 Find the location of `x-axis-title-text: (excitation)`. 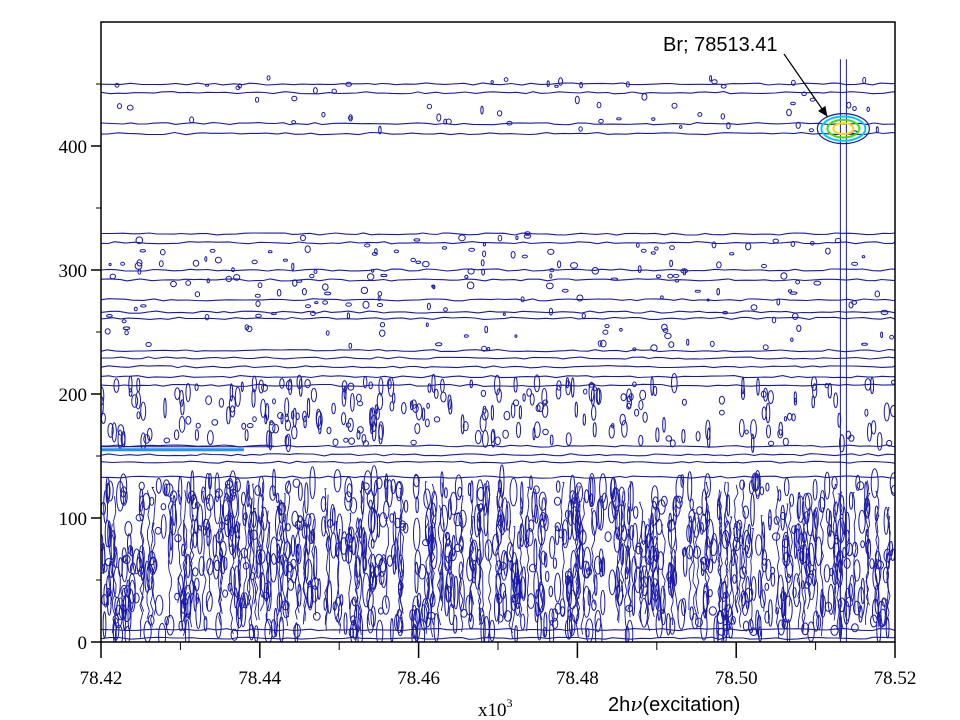

x-axis-title-text: (excitation) is located at coordinates (691, 705).